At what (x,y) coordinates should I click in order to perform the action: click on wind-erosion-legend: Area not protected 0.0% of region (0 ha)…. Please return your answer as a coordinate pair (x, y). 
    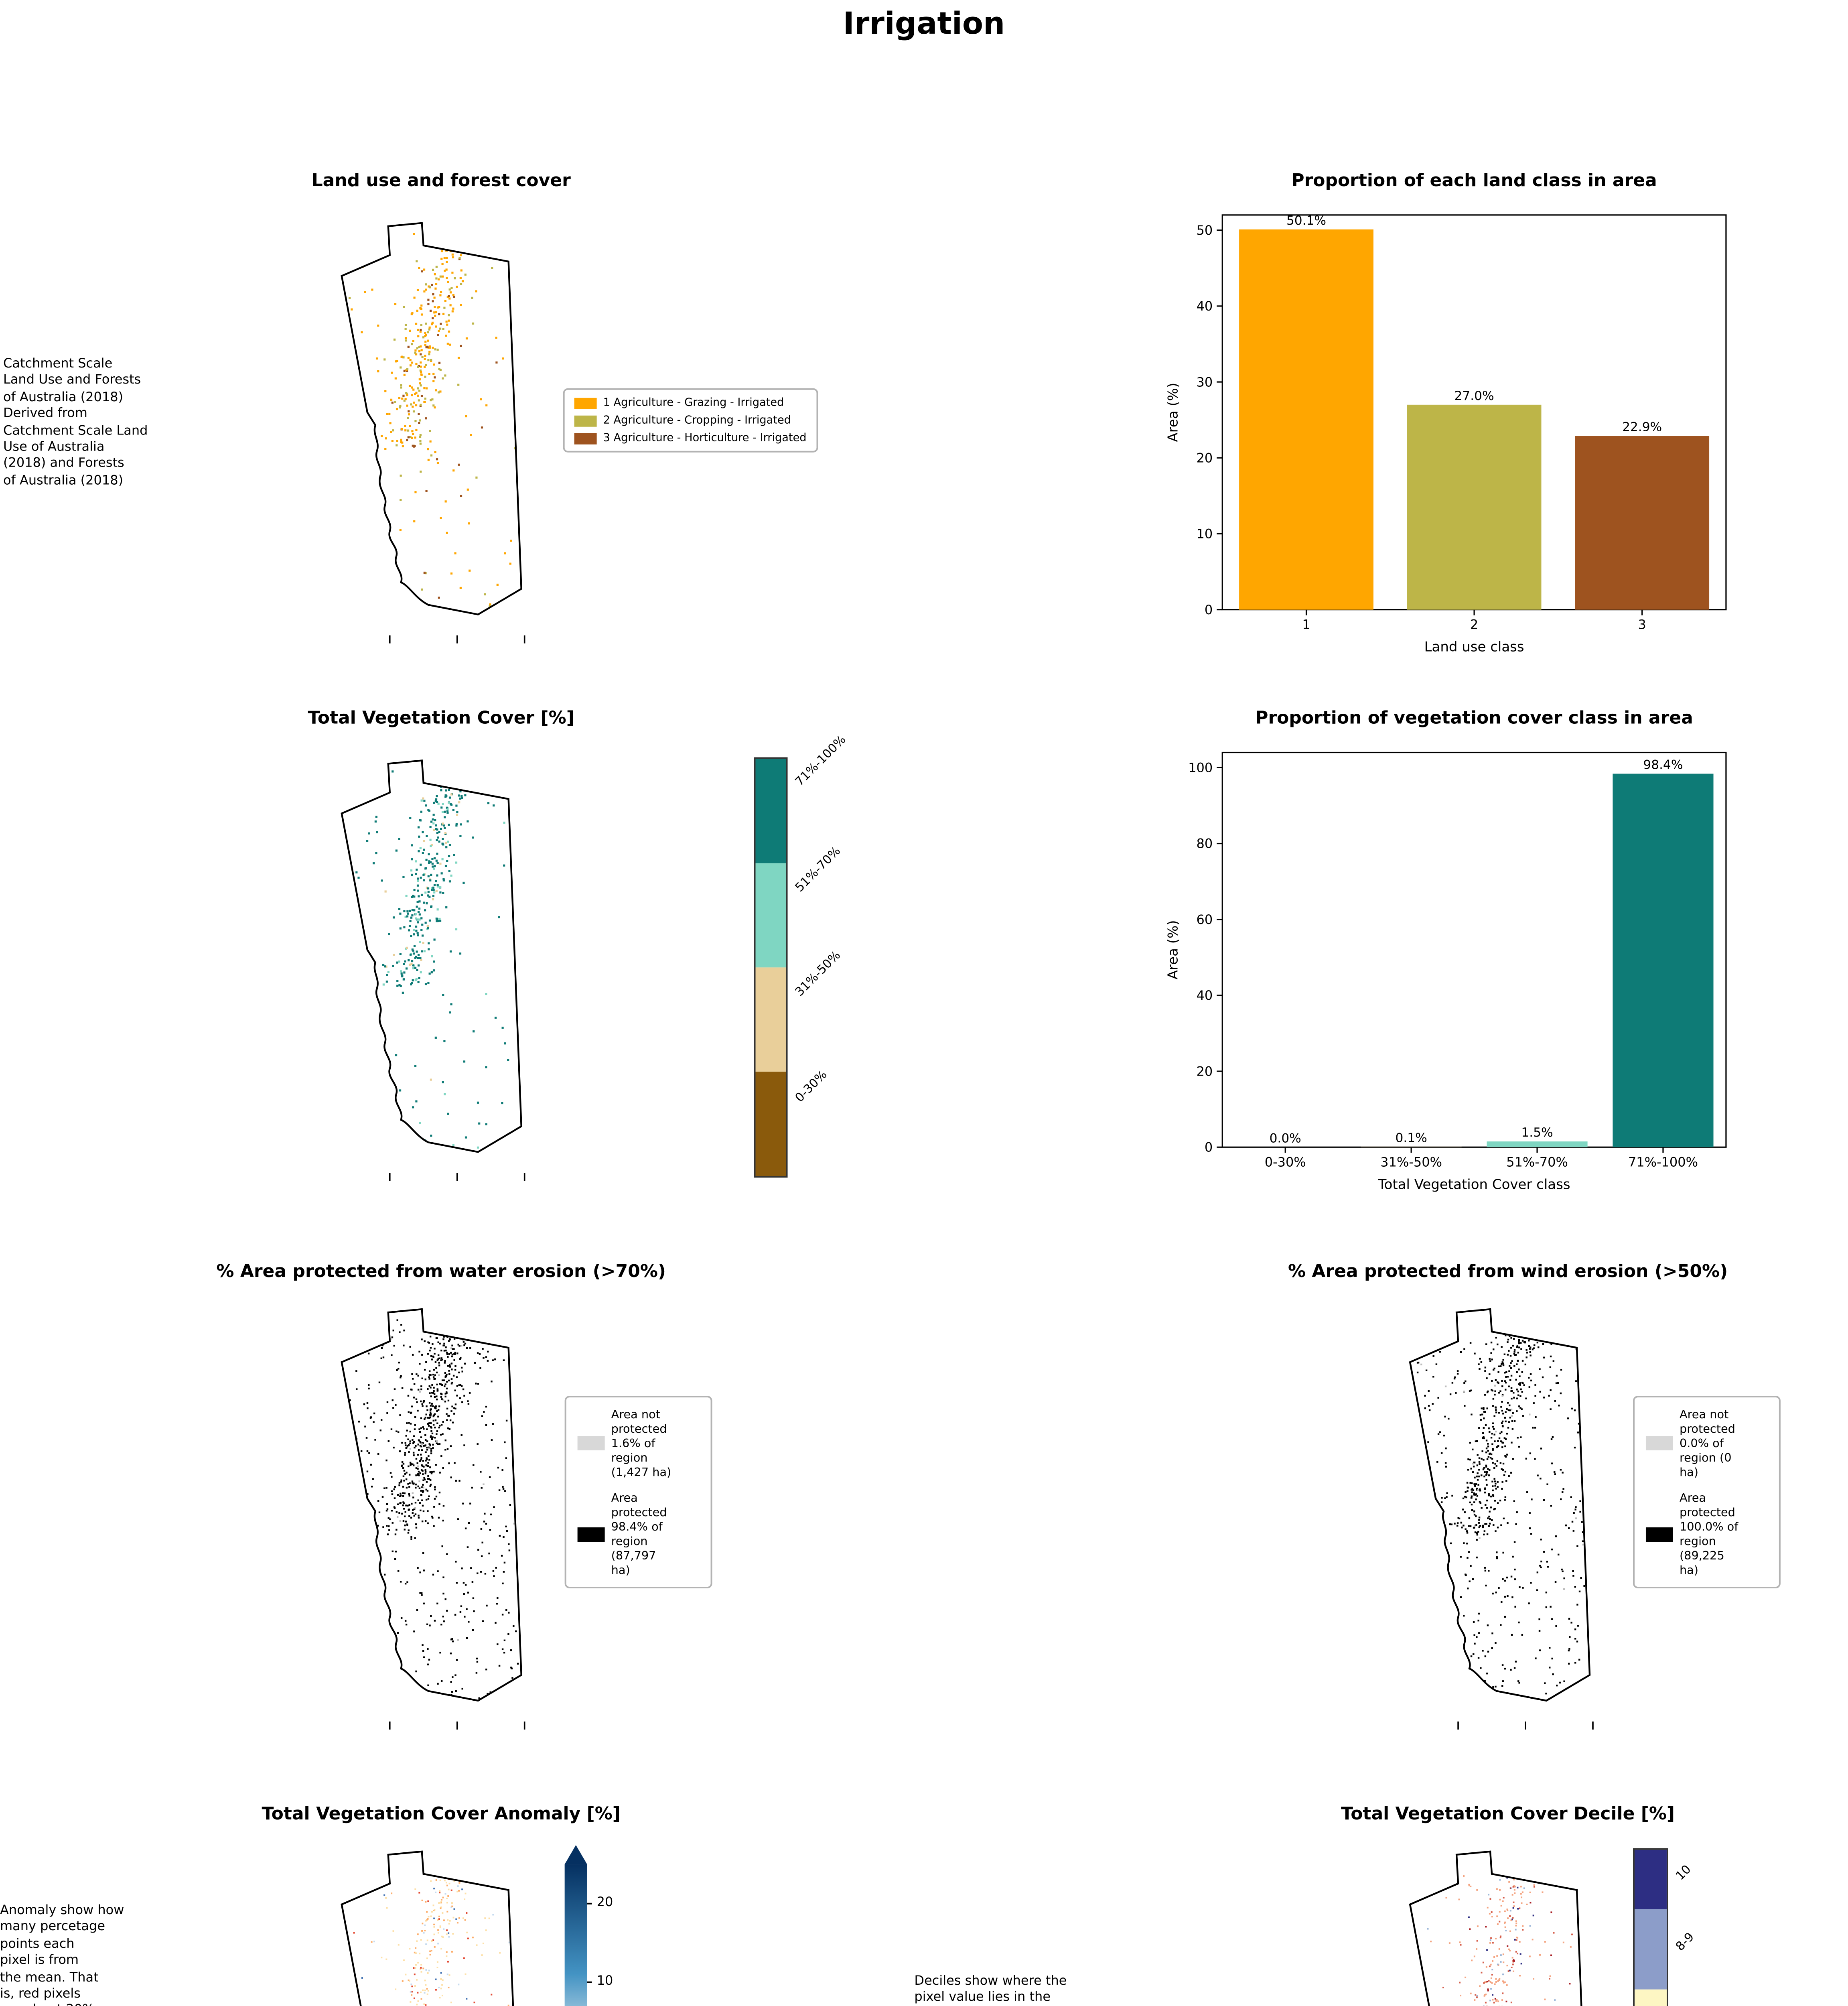
    Looking at the image, I should click on (1707, 1492).